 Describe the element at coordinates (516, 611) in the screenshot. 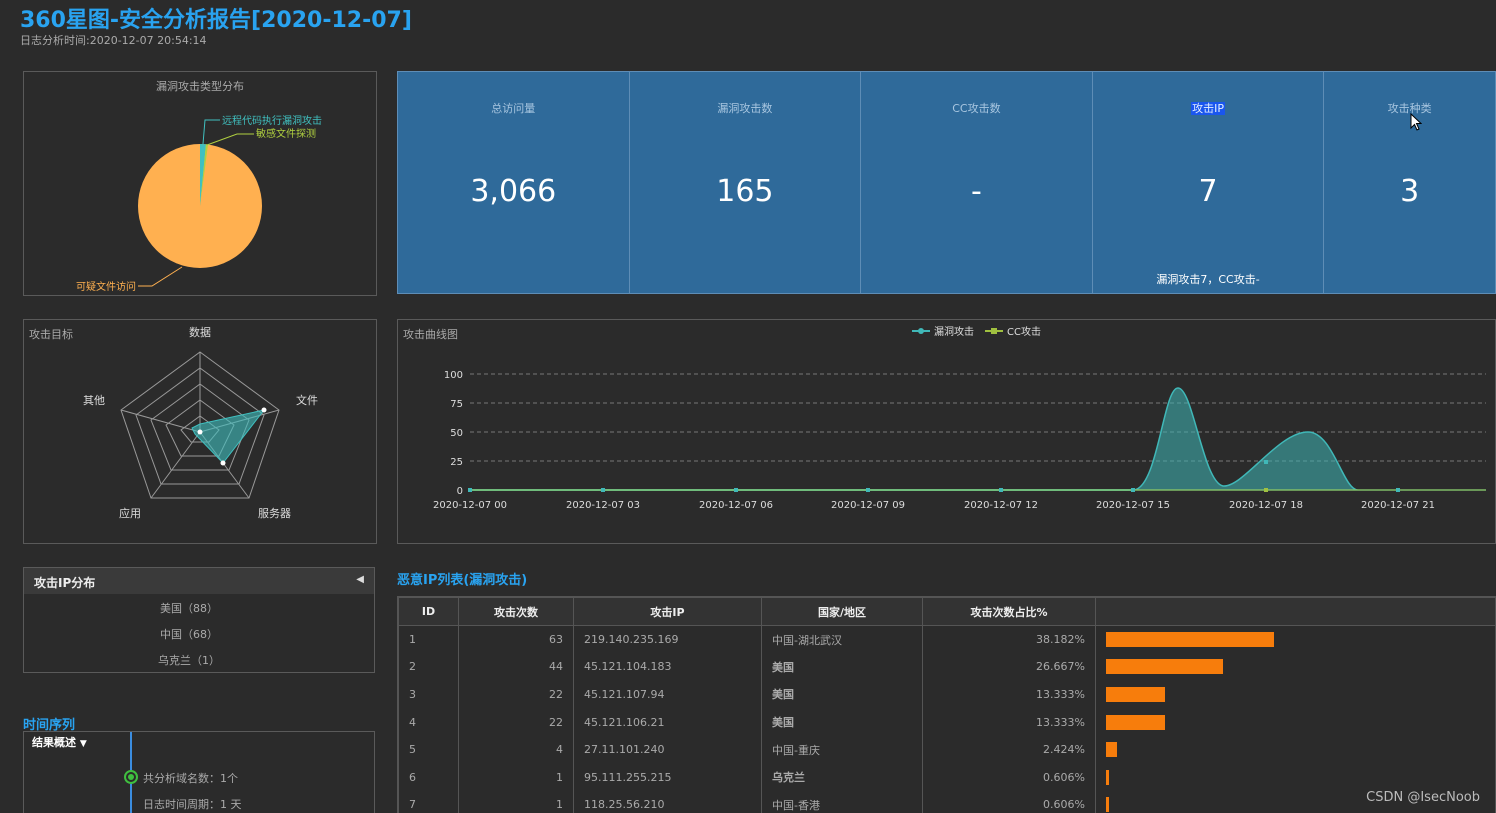

I see `column-header: 攻击次数` at that location.